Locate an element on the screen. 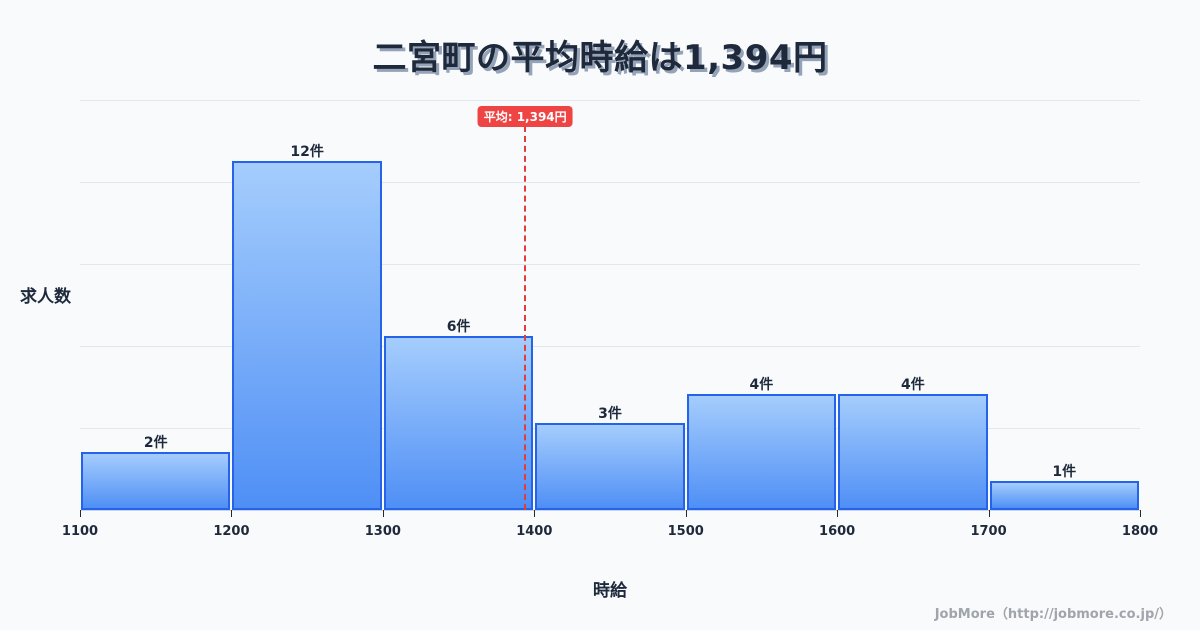 The width and height of the screenshot is (1200, 630). bar-value-label: 3件 is located at coordinates (610, 413).